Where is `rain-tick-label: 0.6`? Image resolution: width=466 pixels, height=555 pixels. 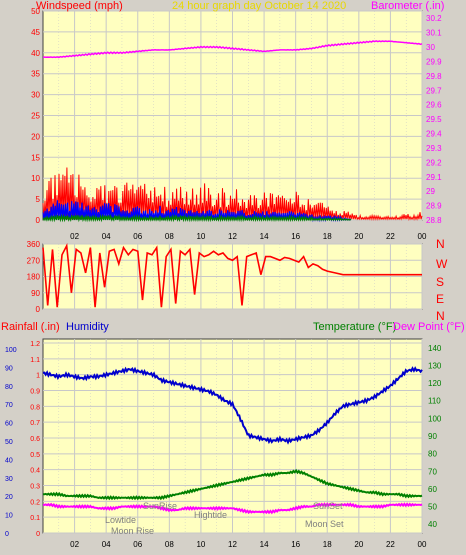 rain-tick-label: 0.6 is located at coordinates (35, 439).